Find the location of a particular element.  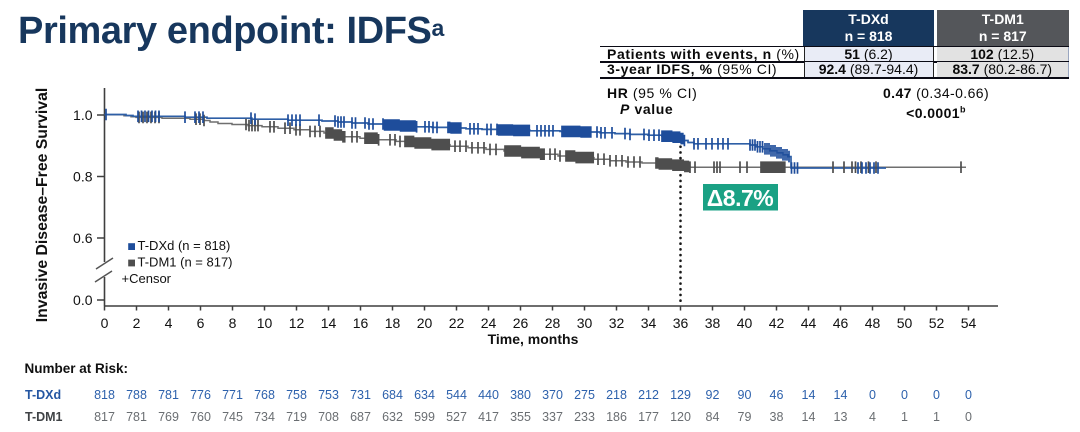

svg-text: 36 is located at coordinates (681, 323).